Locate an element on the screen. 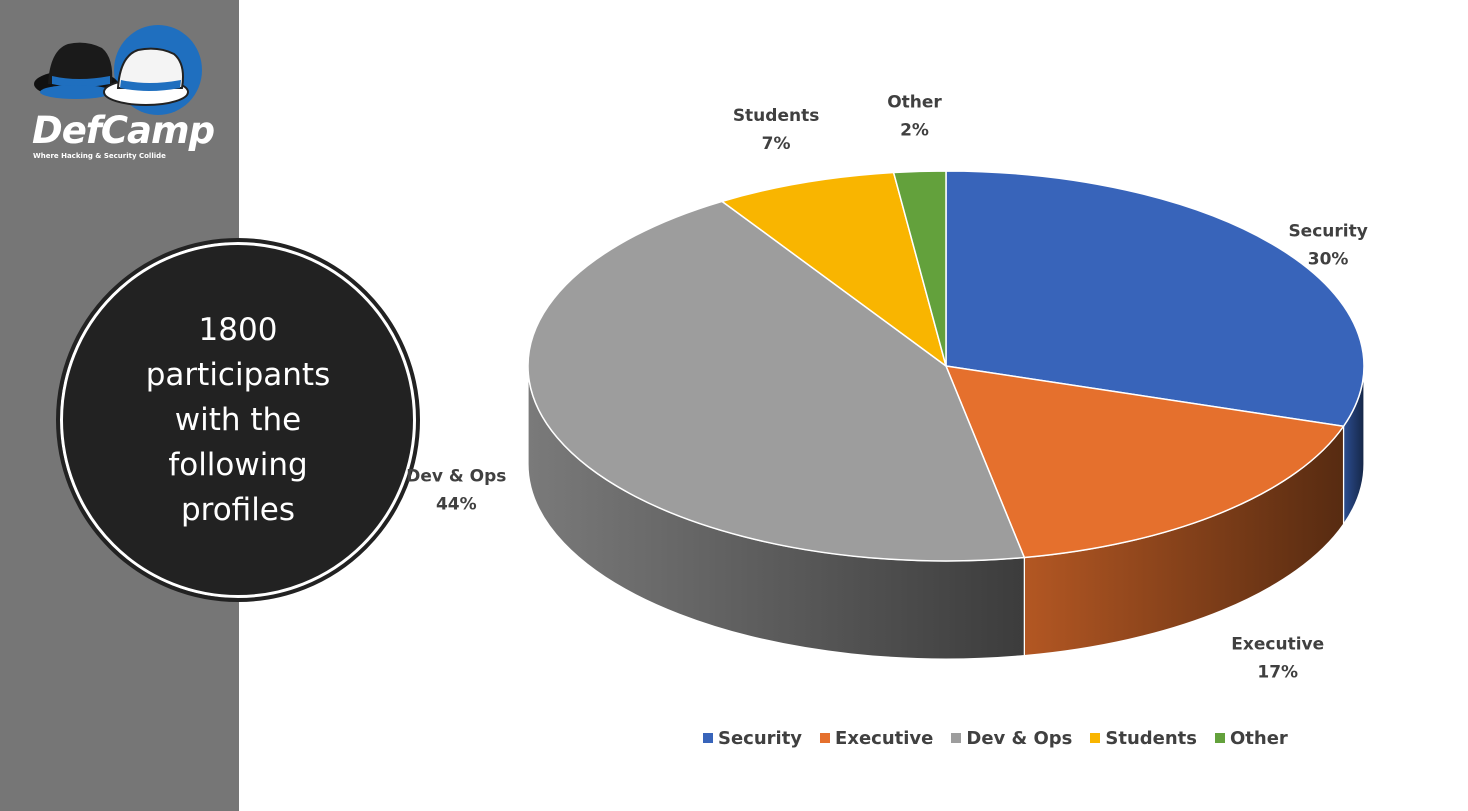 The image size is (1468, 811). legend-label: Executive is located at coordinates (884, 738).